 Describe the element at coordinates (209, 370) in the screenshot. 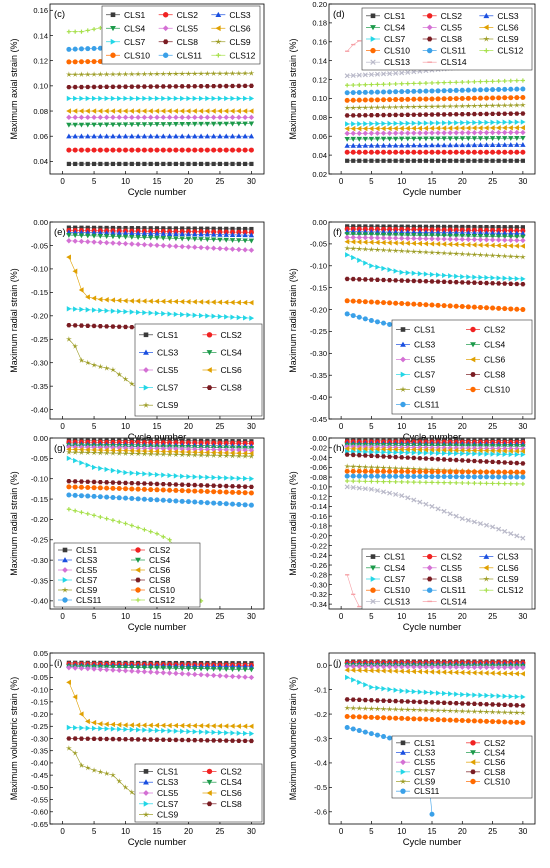

I see `legend-marker` at that location.